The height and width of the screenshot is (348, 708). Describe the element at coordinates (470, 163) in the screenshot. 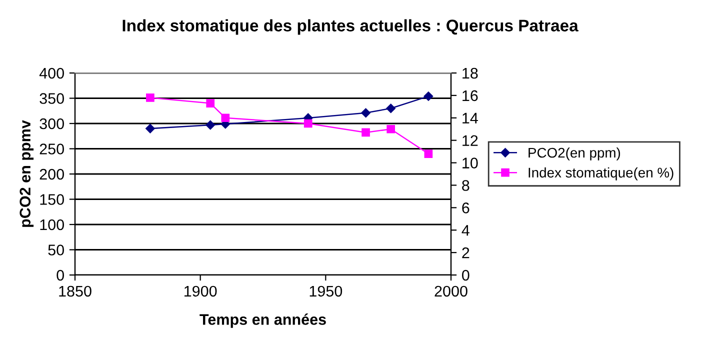

I see `y2-tick-label: 10` at that location.